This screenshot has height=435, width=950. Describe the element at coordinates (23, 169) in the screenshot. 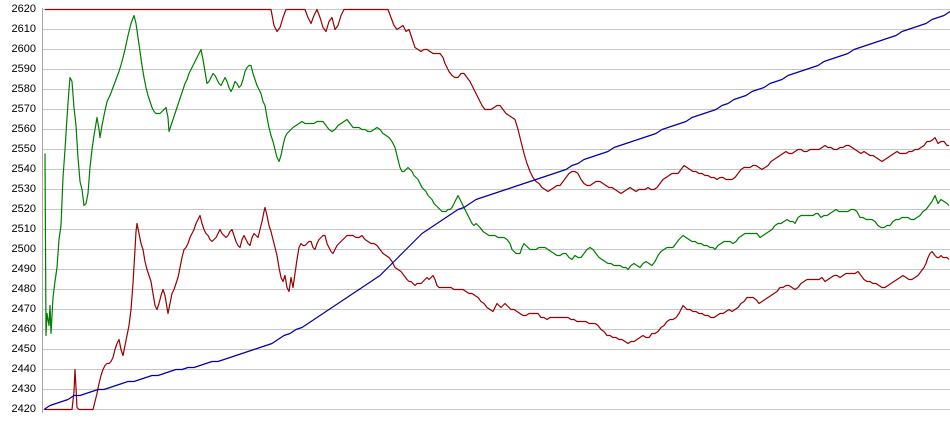

I see `y-tick-label: 2540` at that location.